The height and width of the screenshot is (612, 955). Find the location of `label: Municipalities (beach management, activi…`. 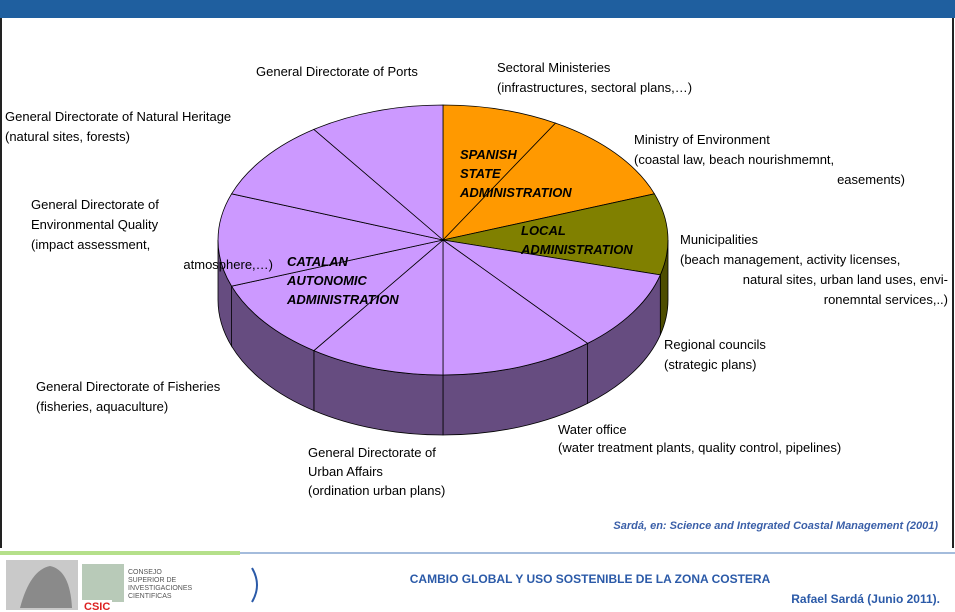

label: Municipalities (beach management, activi… is located at coordinates (814, 269).